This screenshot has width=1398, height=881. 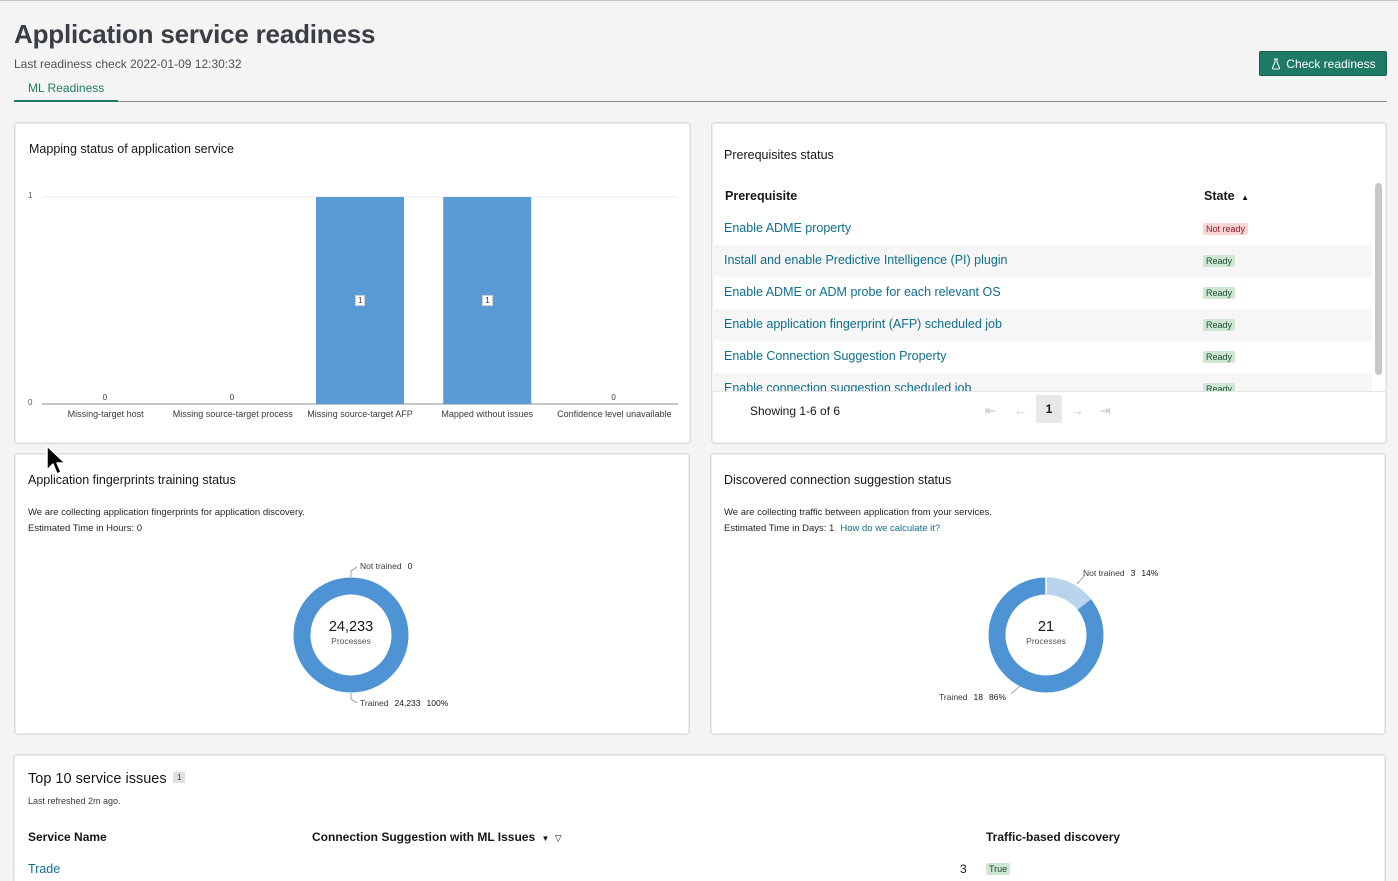 I want to click on afp-not-trained-value: 0, so click(x=410, y=566).